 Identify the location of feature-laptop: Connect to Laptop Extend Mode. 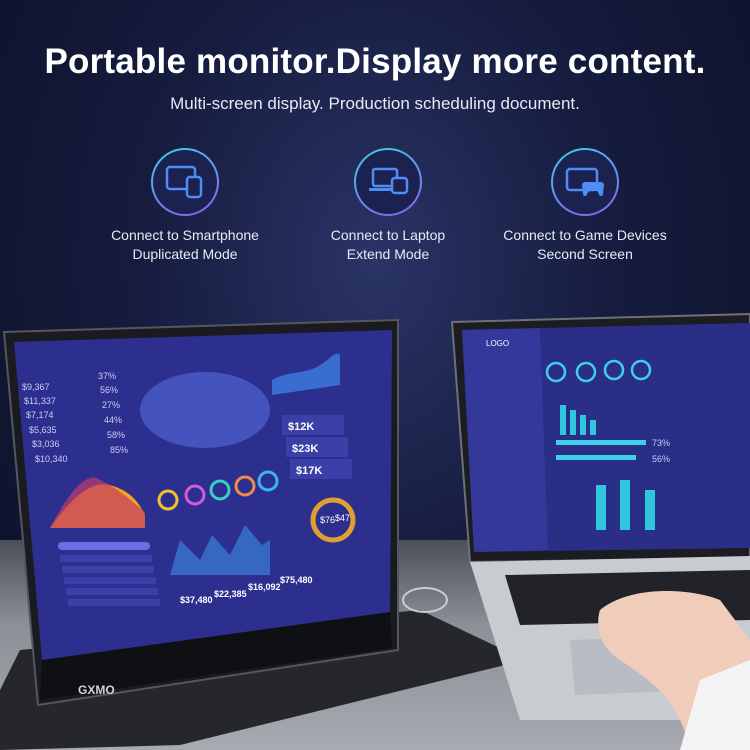
(388, 206).